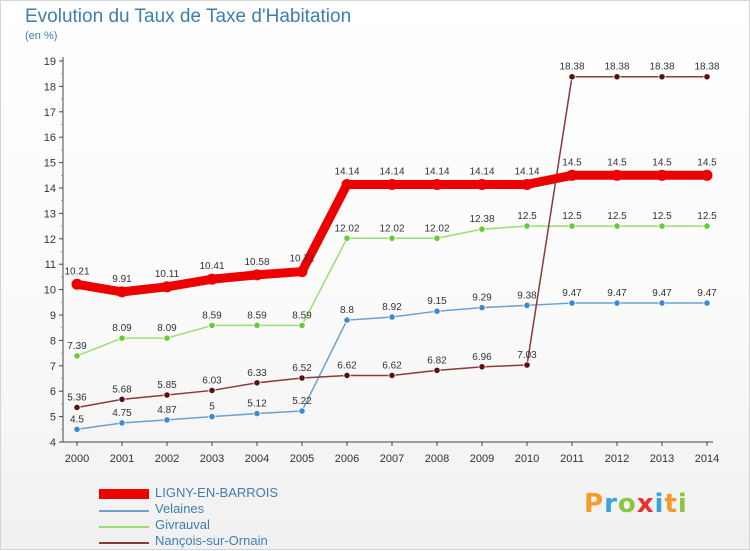  I want to click on x-tick-label: 2005, so click(302, 459).